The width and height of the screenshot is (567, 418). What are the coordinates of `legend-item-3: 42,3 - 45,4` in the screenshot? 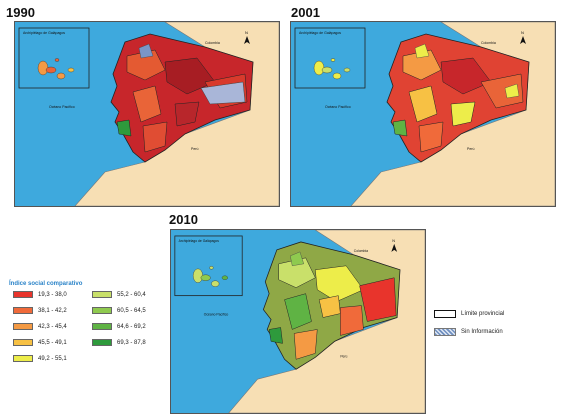 It's located at (40, 326).